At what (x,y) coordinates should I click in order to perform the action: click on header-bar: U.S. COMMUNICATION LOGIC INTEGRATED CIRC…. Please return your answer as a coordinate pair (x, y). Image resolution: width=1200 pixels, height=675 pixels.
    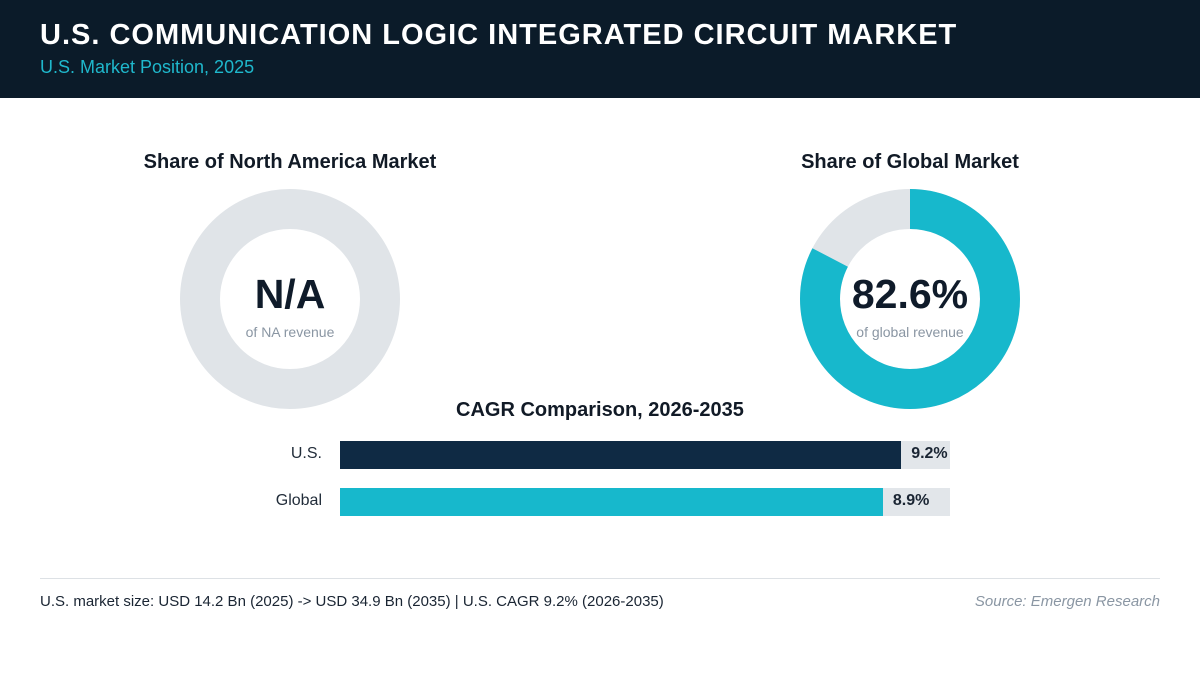
    Looking at the image, I should click on (600, 49).